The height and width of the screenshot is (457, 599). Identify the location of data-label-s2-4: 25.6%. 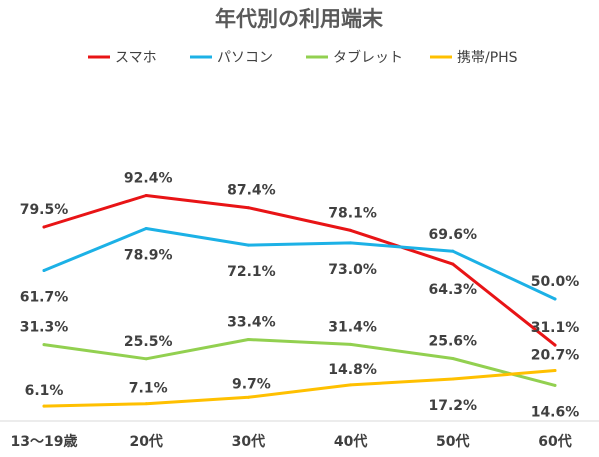
(453, 342).